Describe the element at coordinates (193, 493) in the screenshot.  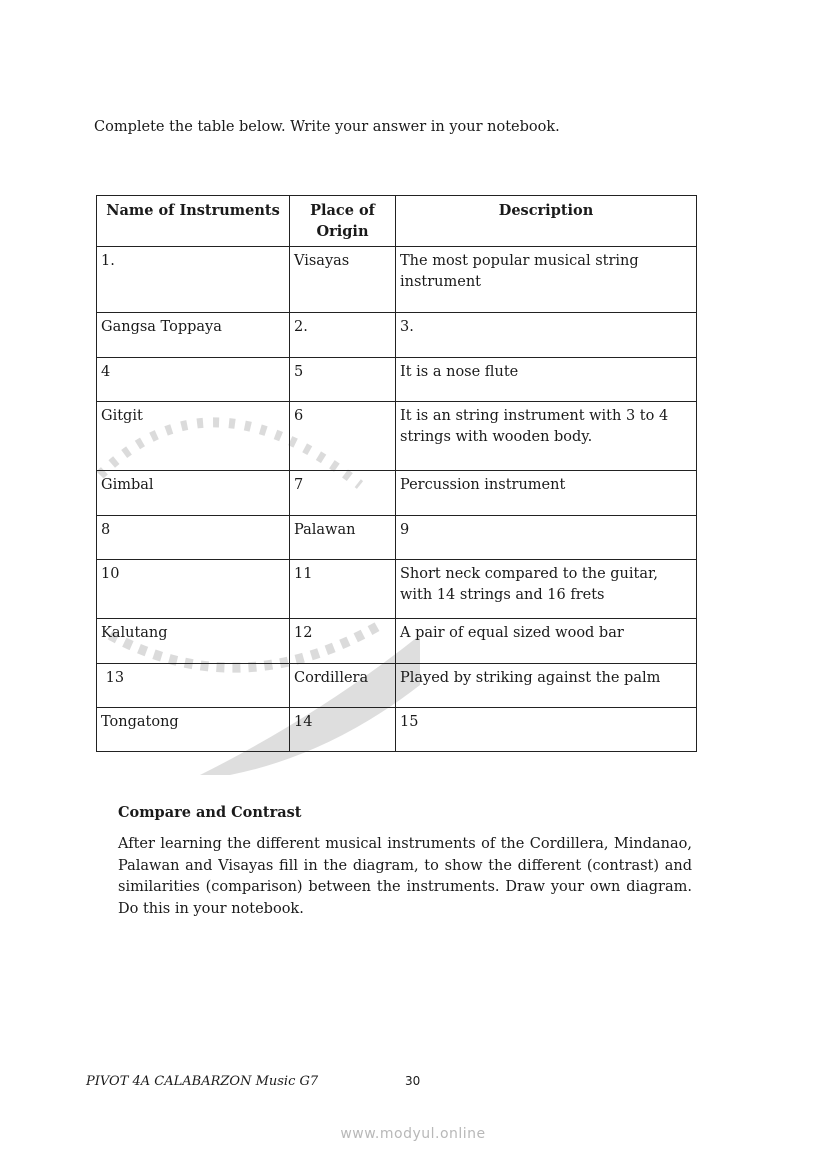
I see `cell-name: Gimbal` at that location.